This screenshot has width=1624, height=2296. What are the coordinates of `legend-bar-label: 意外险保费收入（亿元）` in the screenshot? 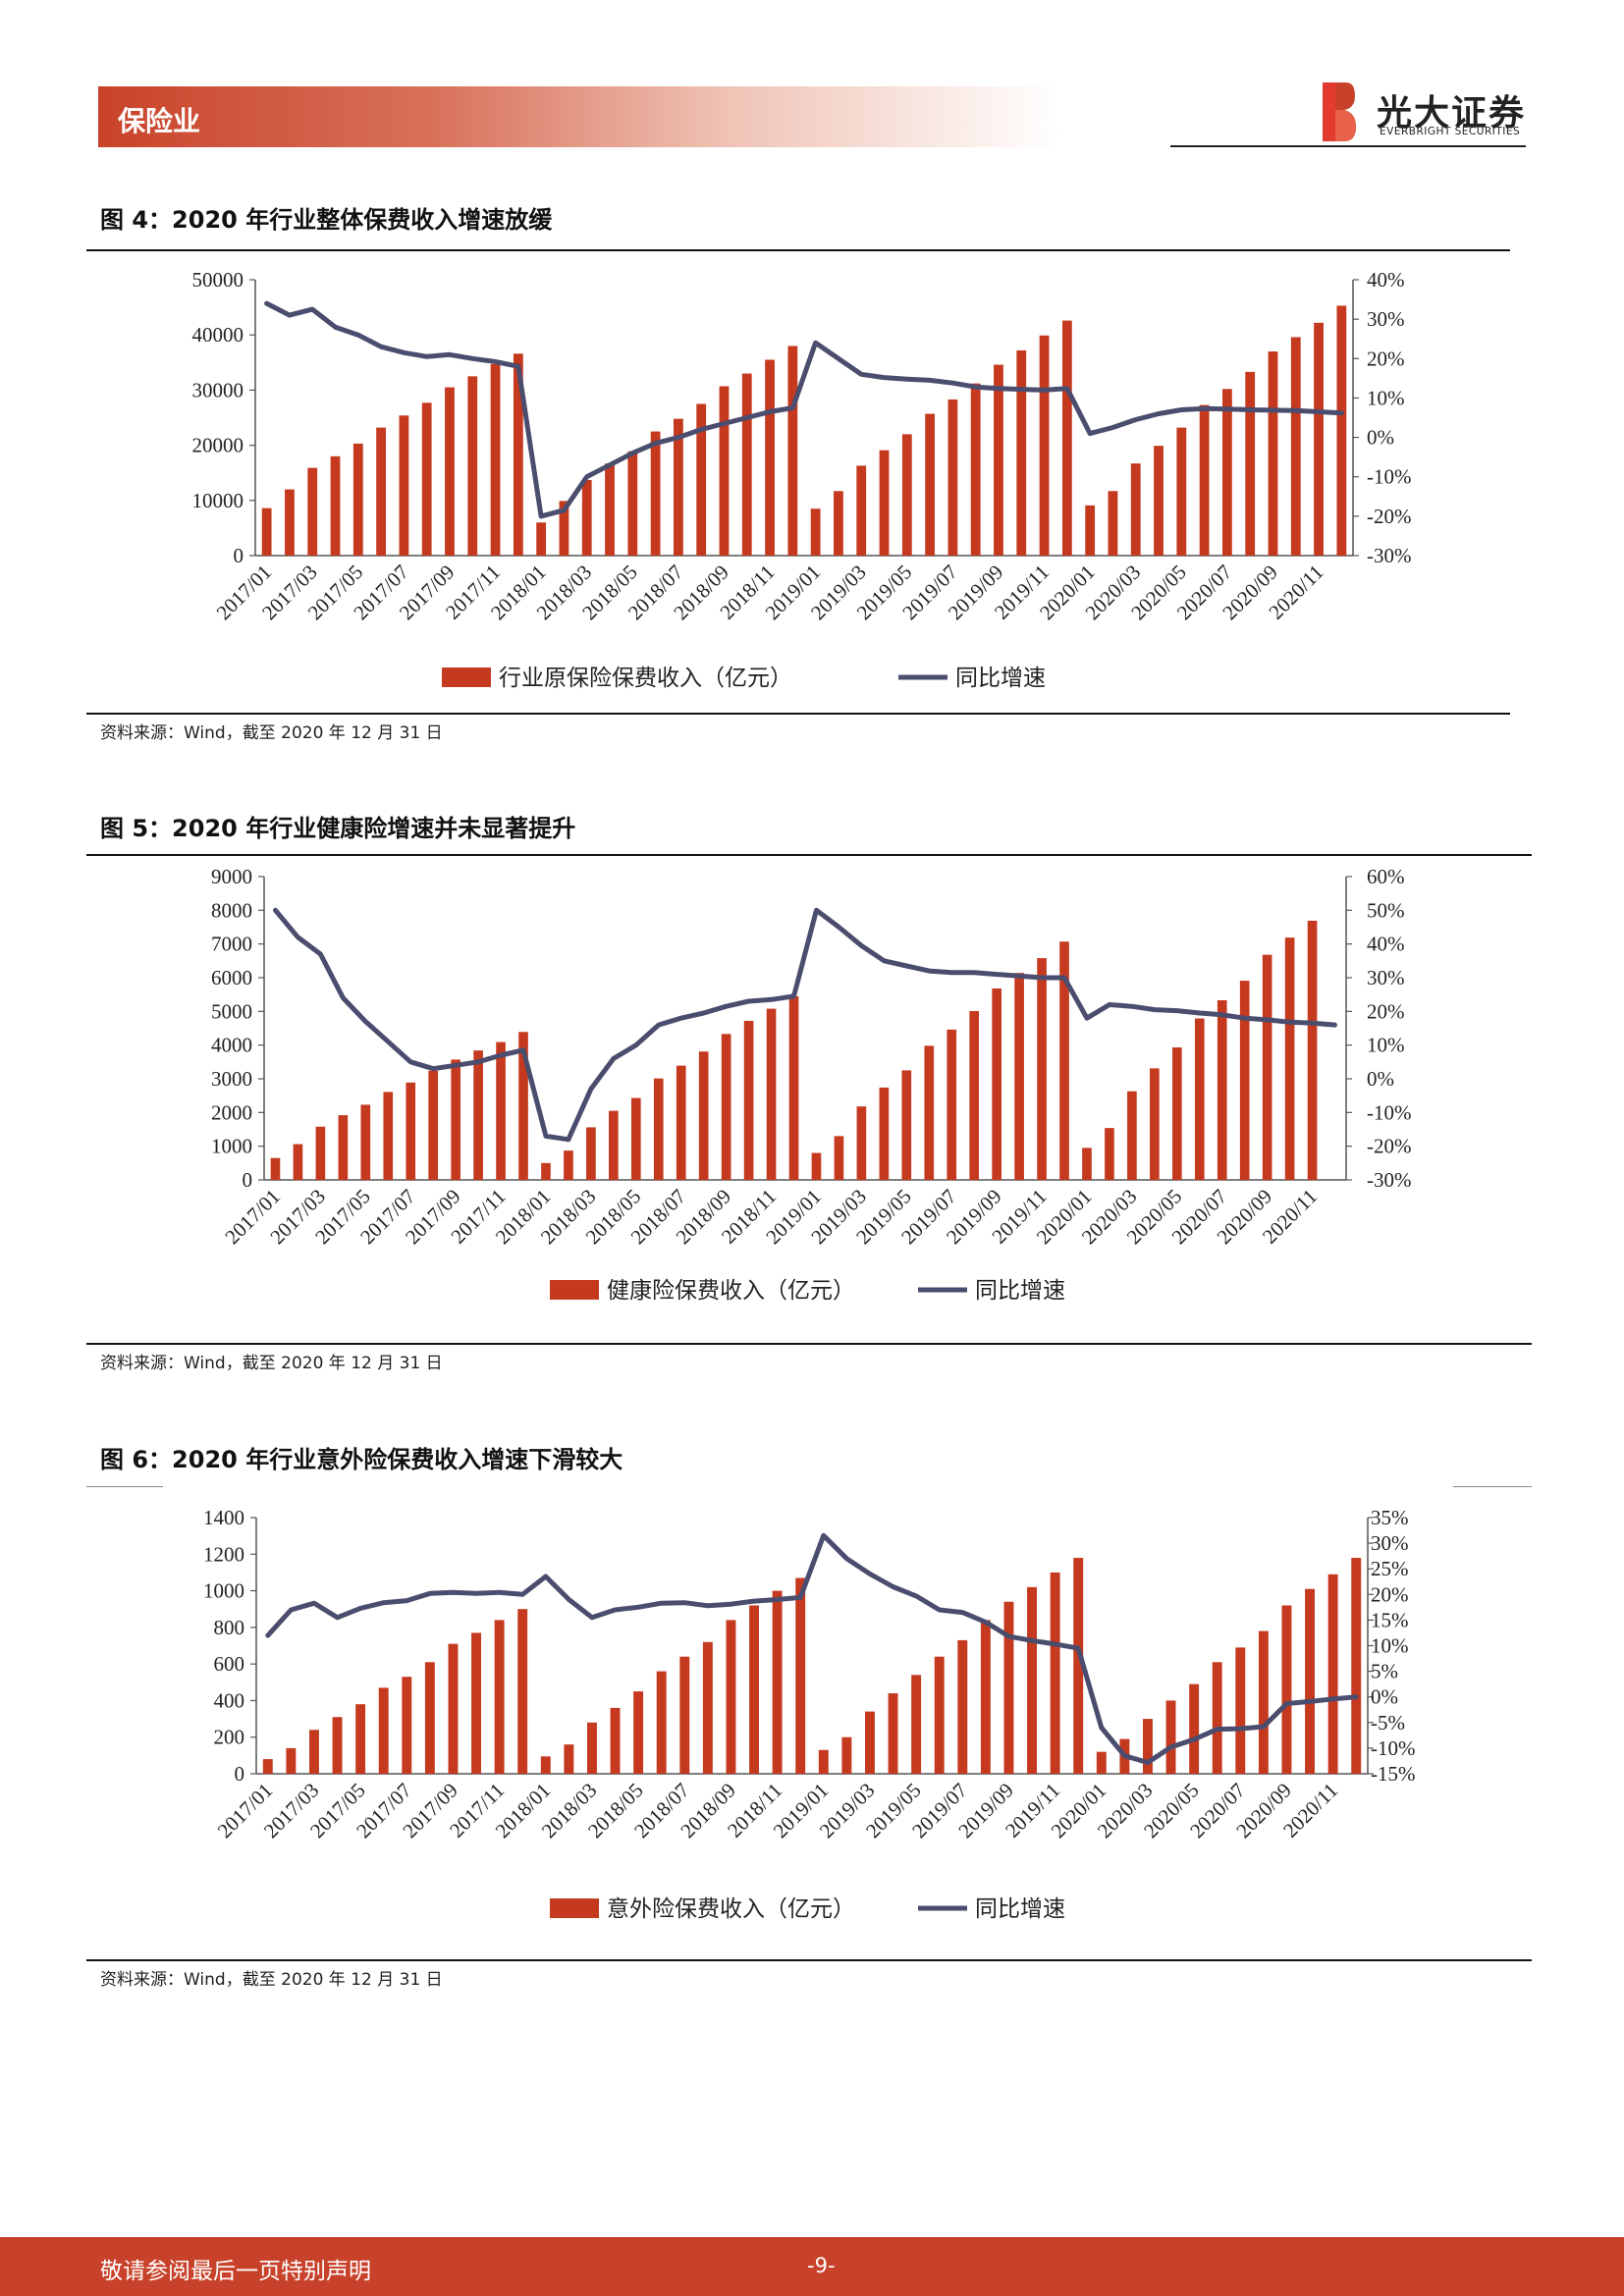 It's located at (731, 1909).